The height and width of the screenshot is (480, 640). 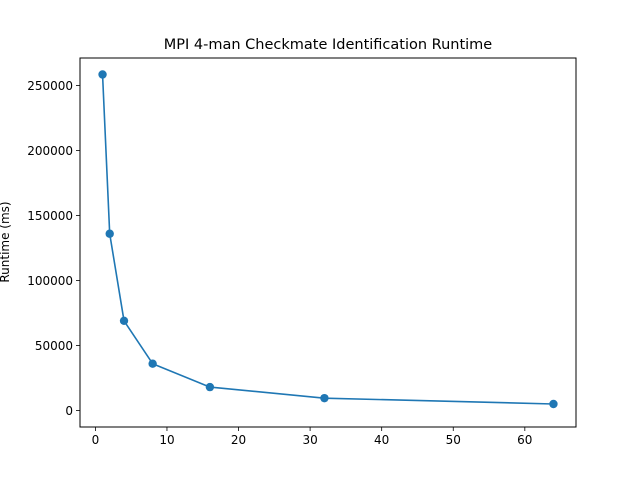 What do you see at coordinates (50, 216) in the screenshot?
I see `y-tick-label-3: 150000` at bounding box center [50, 216].